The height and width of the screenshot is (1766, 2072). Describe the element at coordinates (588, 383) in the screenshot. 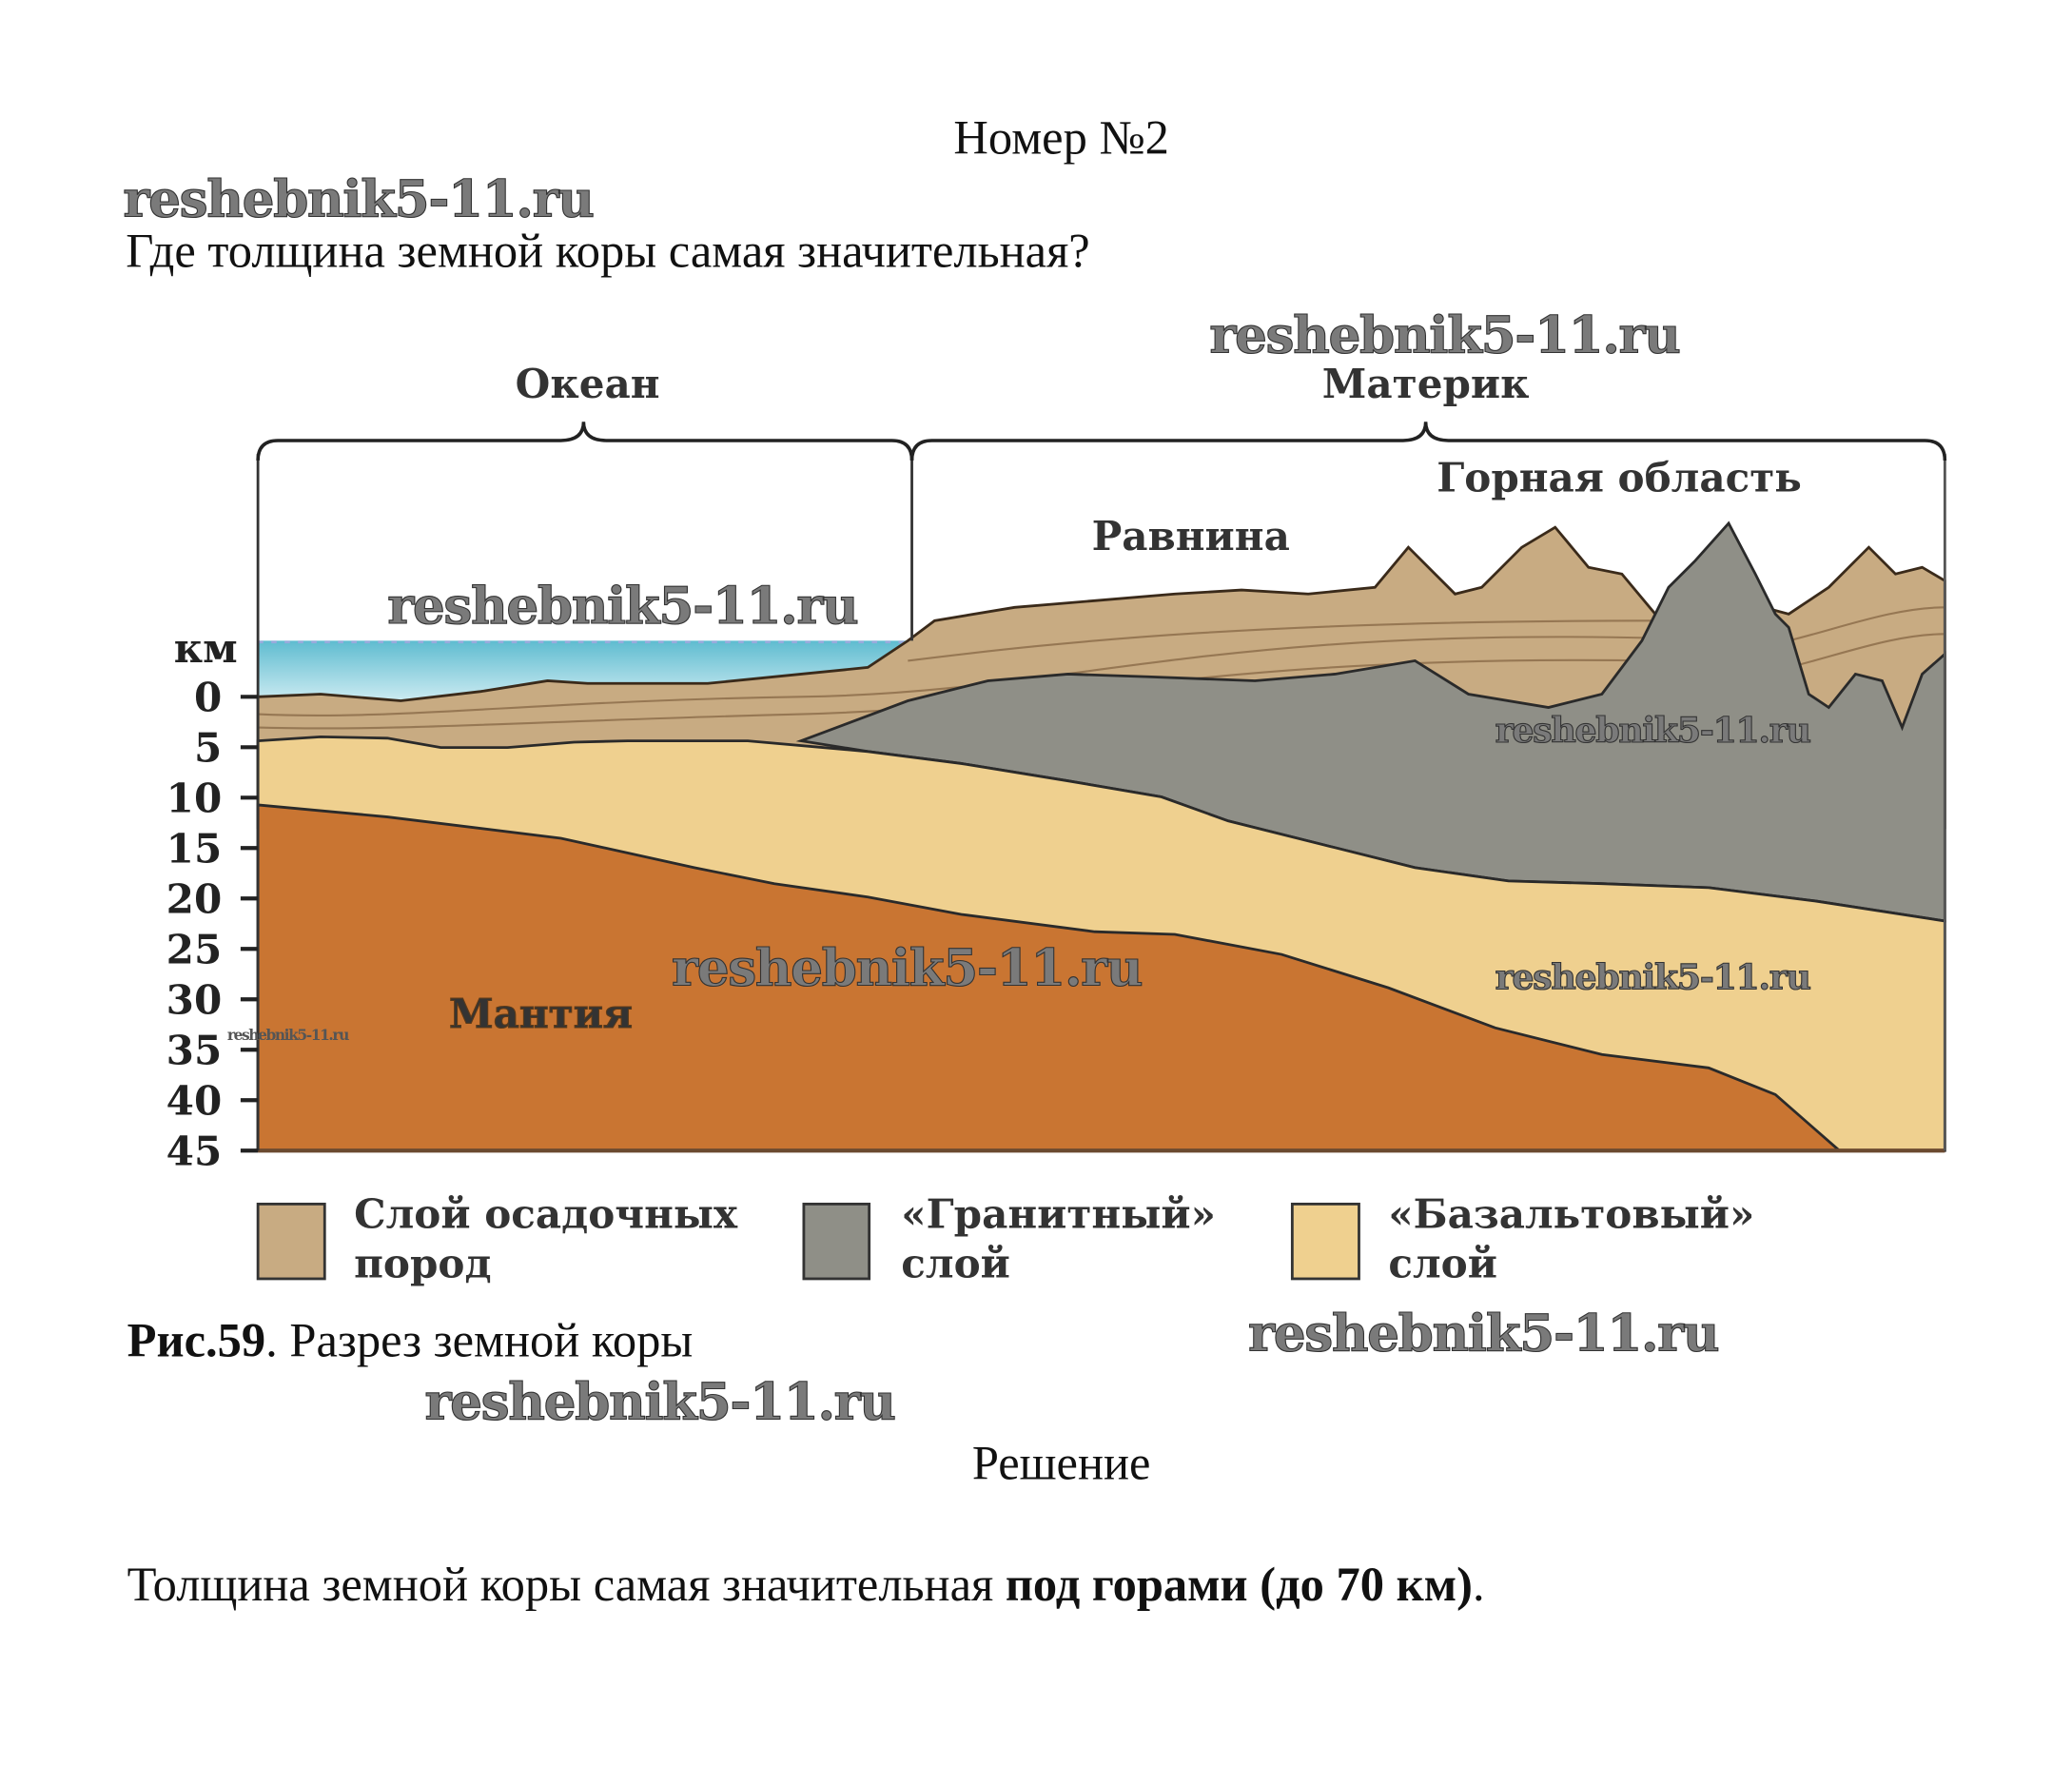

I see `ocean-label: Океан` at that location.